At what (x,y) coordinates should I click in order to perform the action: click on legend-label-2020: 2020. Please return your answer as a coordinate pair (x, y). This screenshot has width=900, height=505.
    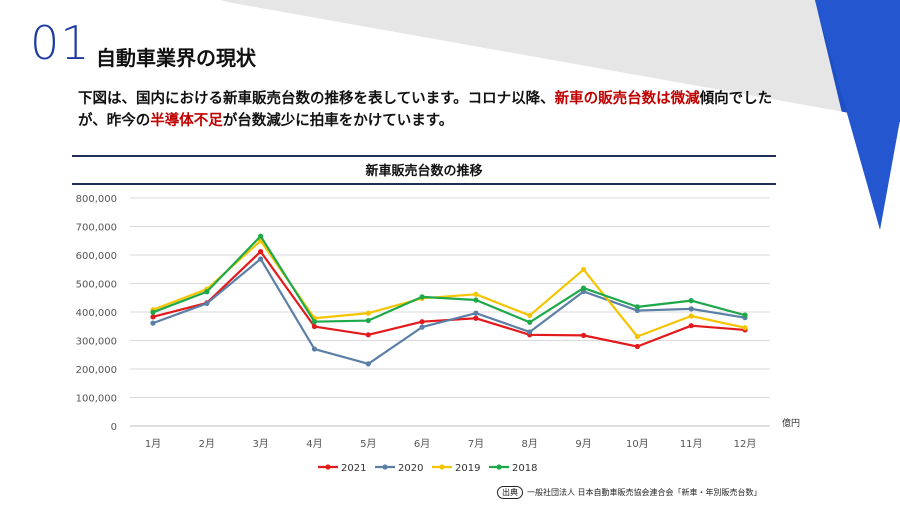
    Looking at the image, I should click on (410, 468).